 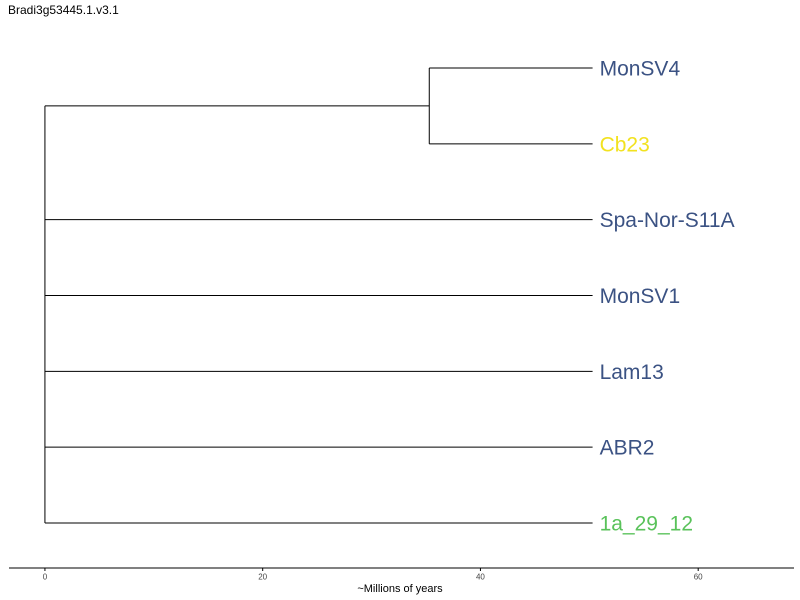 I want to click on x-tick-label: 60, so click(x=698, y=577).